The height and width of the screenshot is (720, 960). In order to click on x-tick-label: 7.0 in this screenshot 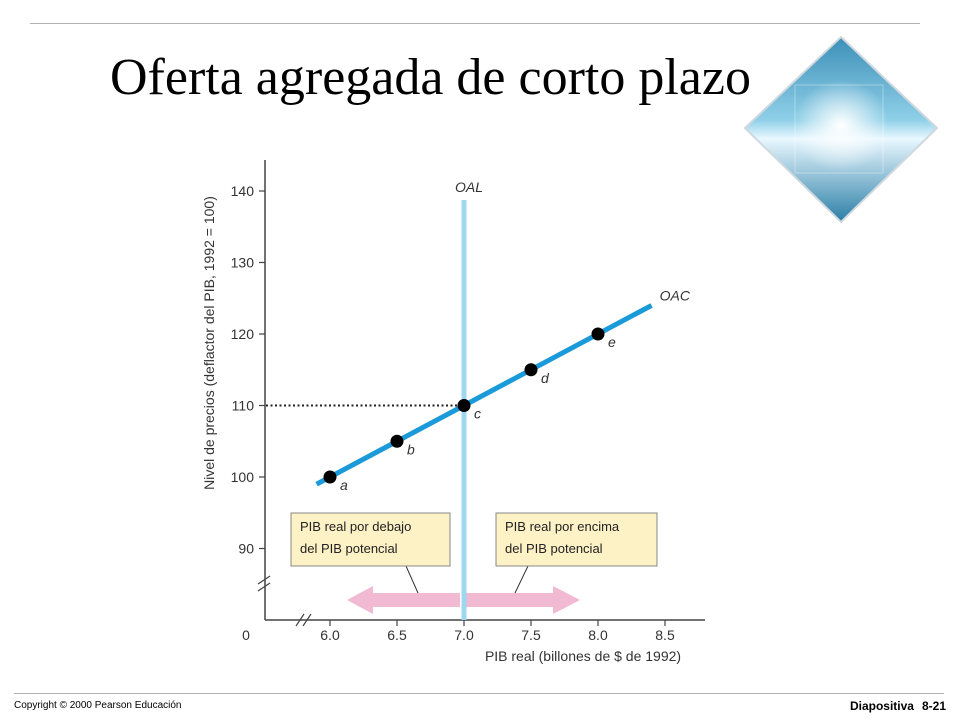, I will do `click(464, 635)`.